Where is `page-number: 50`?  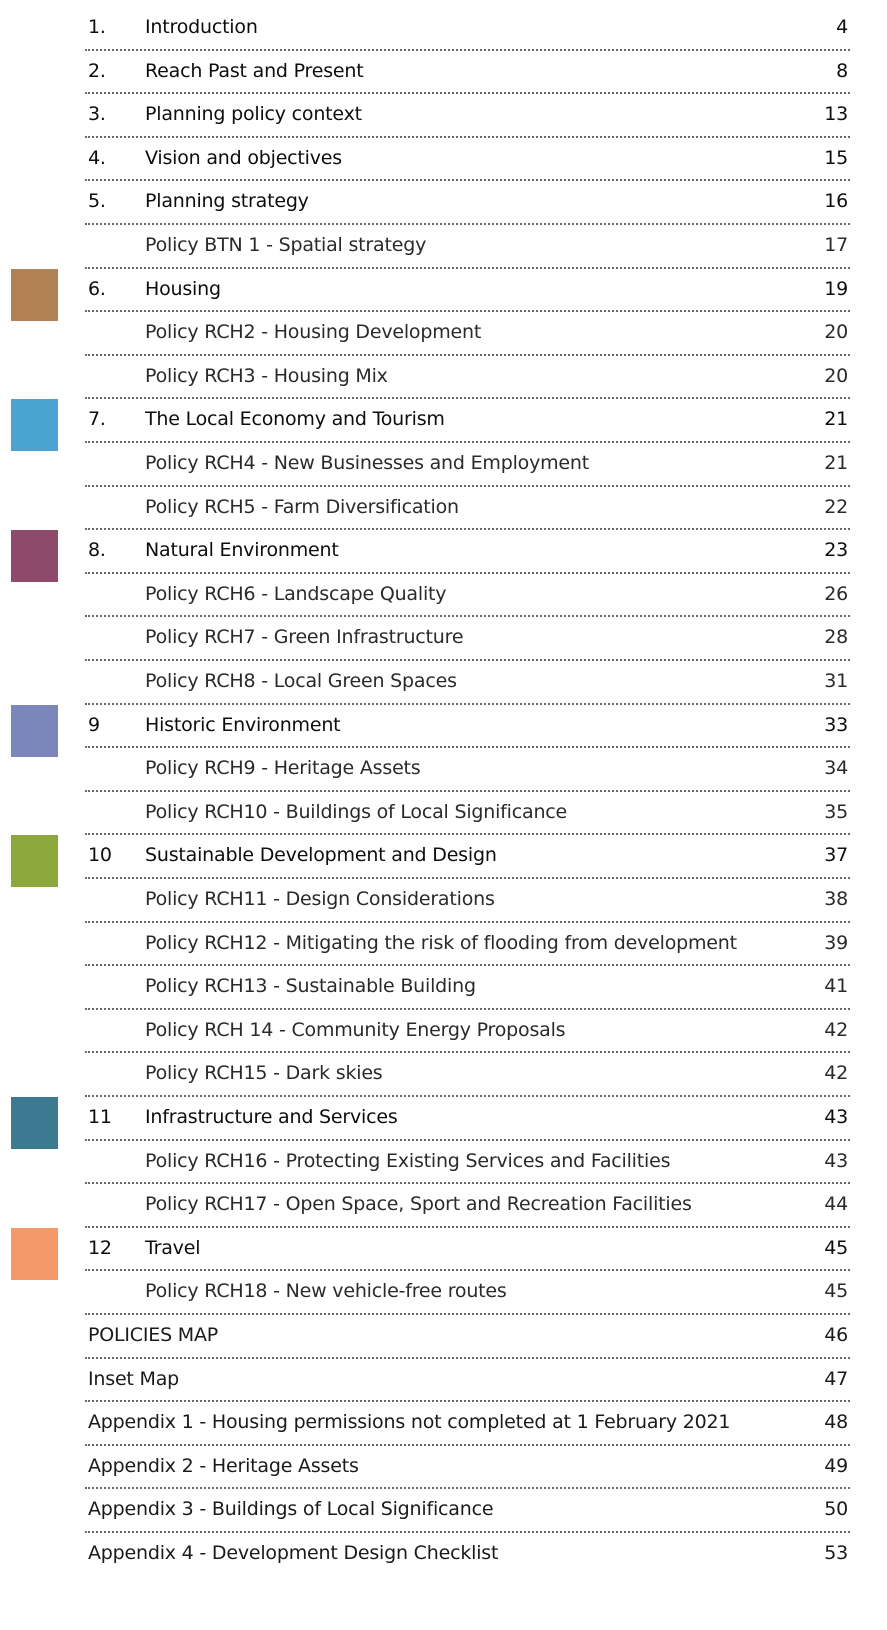
page-number: 50 is located at coordinates (836, 1509).